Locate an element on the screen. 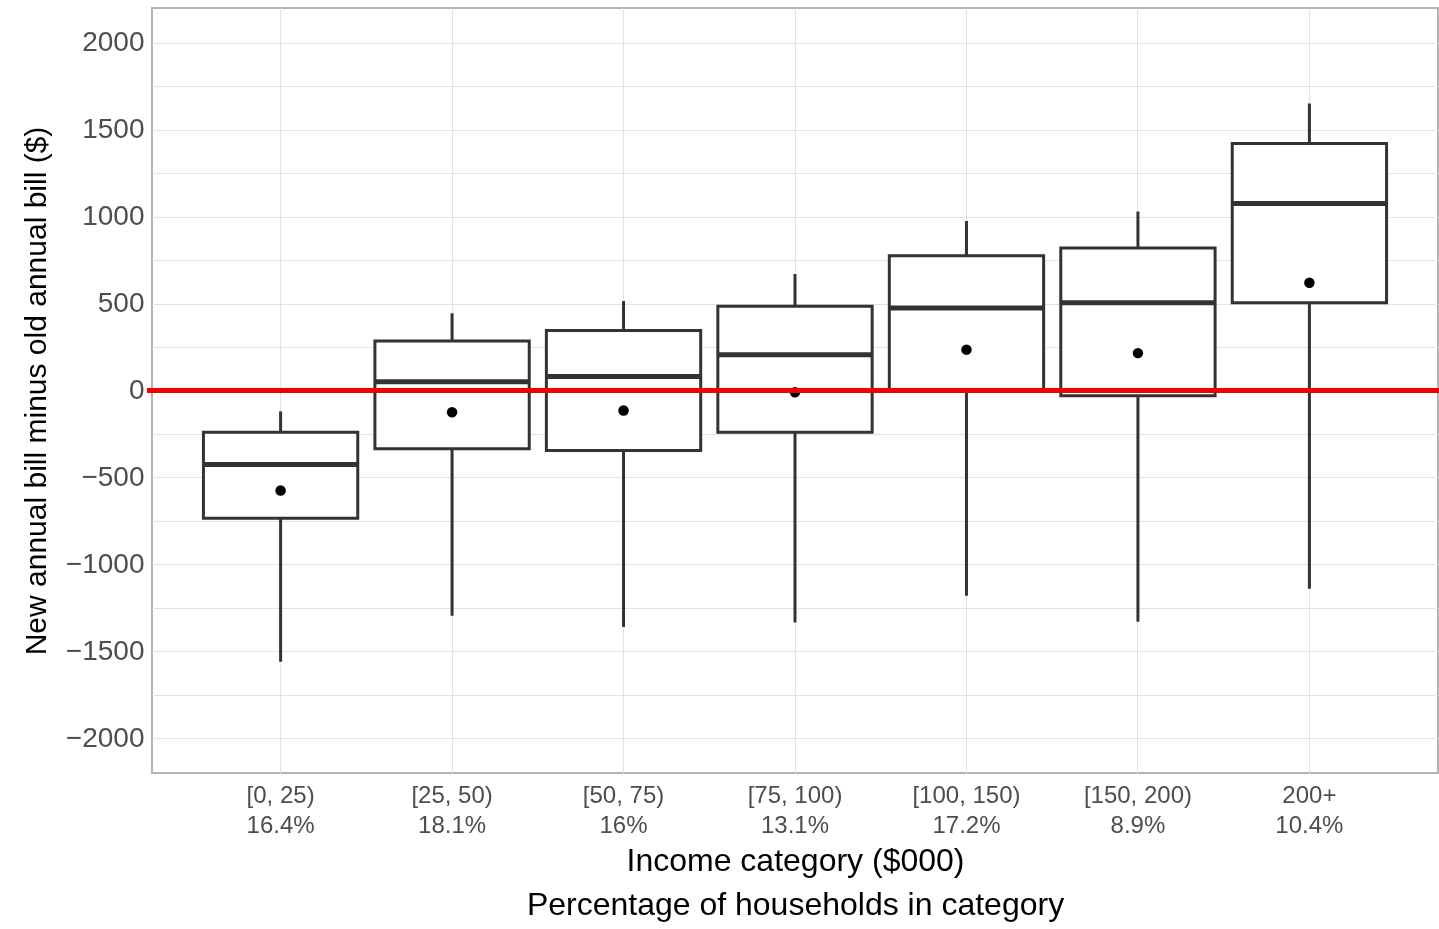 This screenshot has height=929, width=1439. x-tick-label: [150, 200) 8.9% is located at coordinates (1137, 809).